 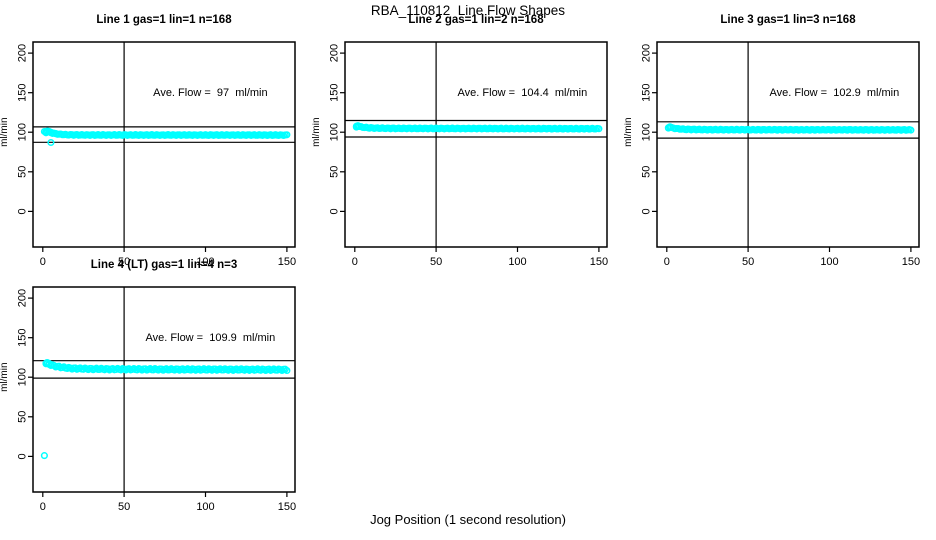 I want to click on ave-flow-annotation: Ave. Flow = 109.9 ml/min, so click(x=210, y=338).